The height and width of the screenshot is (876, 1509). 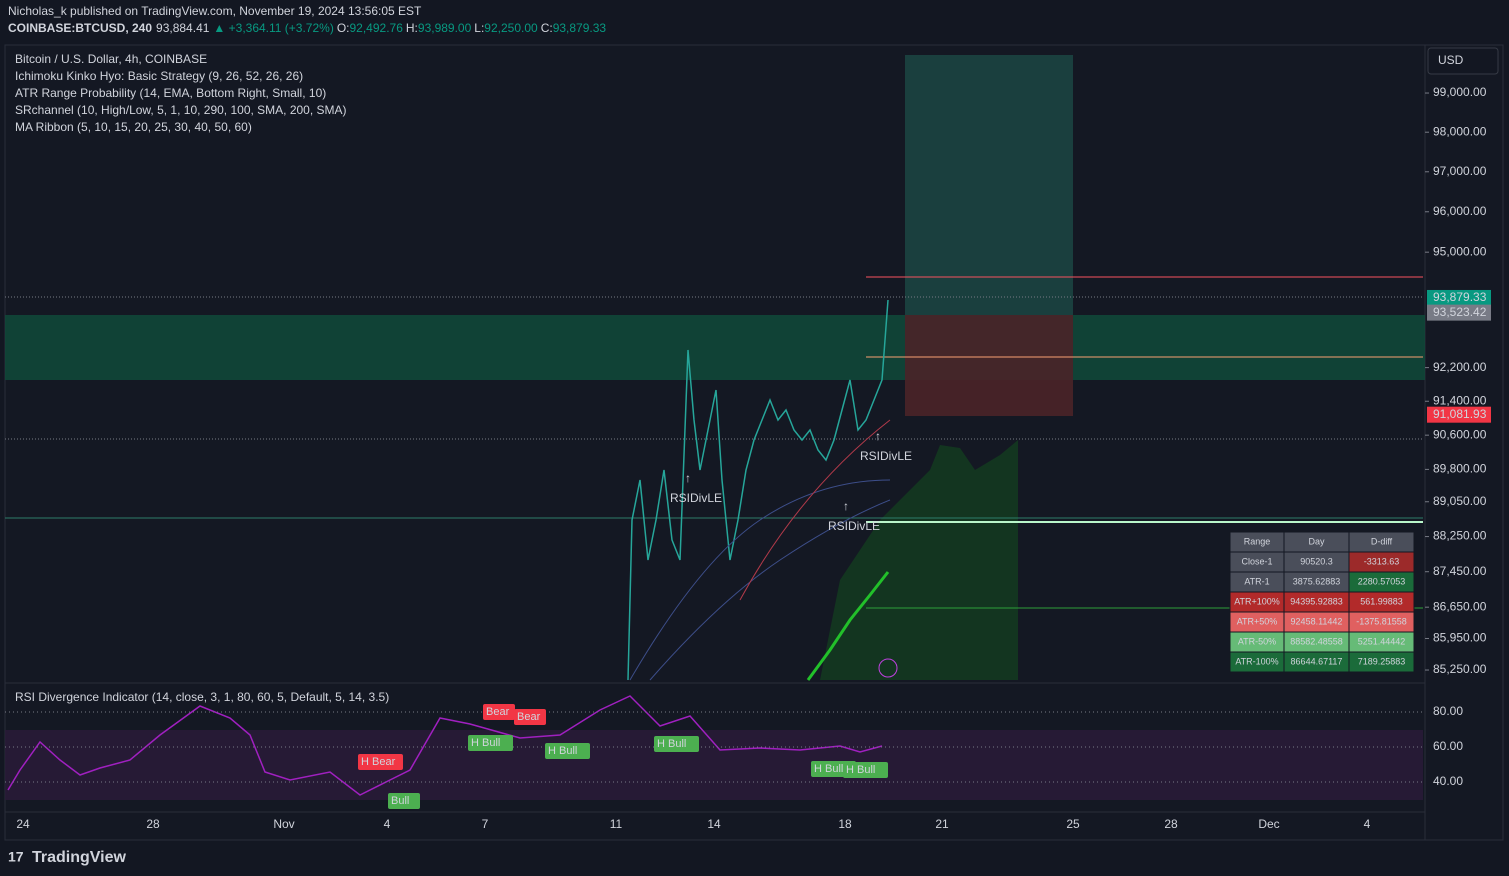 What do you see at coordinates (1256, 661) in the screenshot?
I see `table-text: ATR-100%` at bounding box center [1256, 661].